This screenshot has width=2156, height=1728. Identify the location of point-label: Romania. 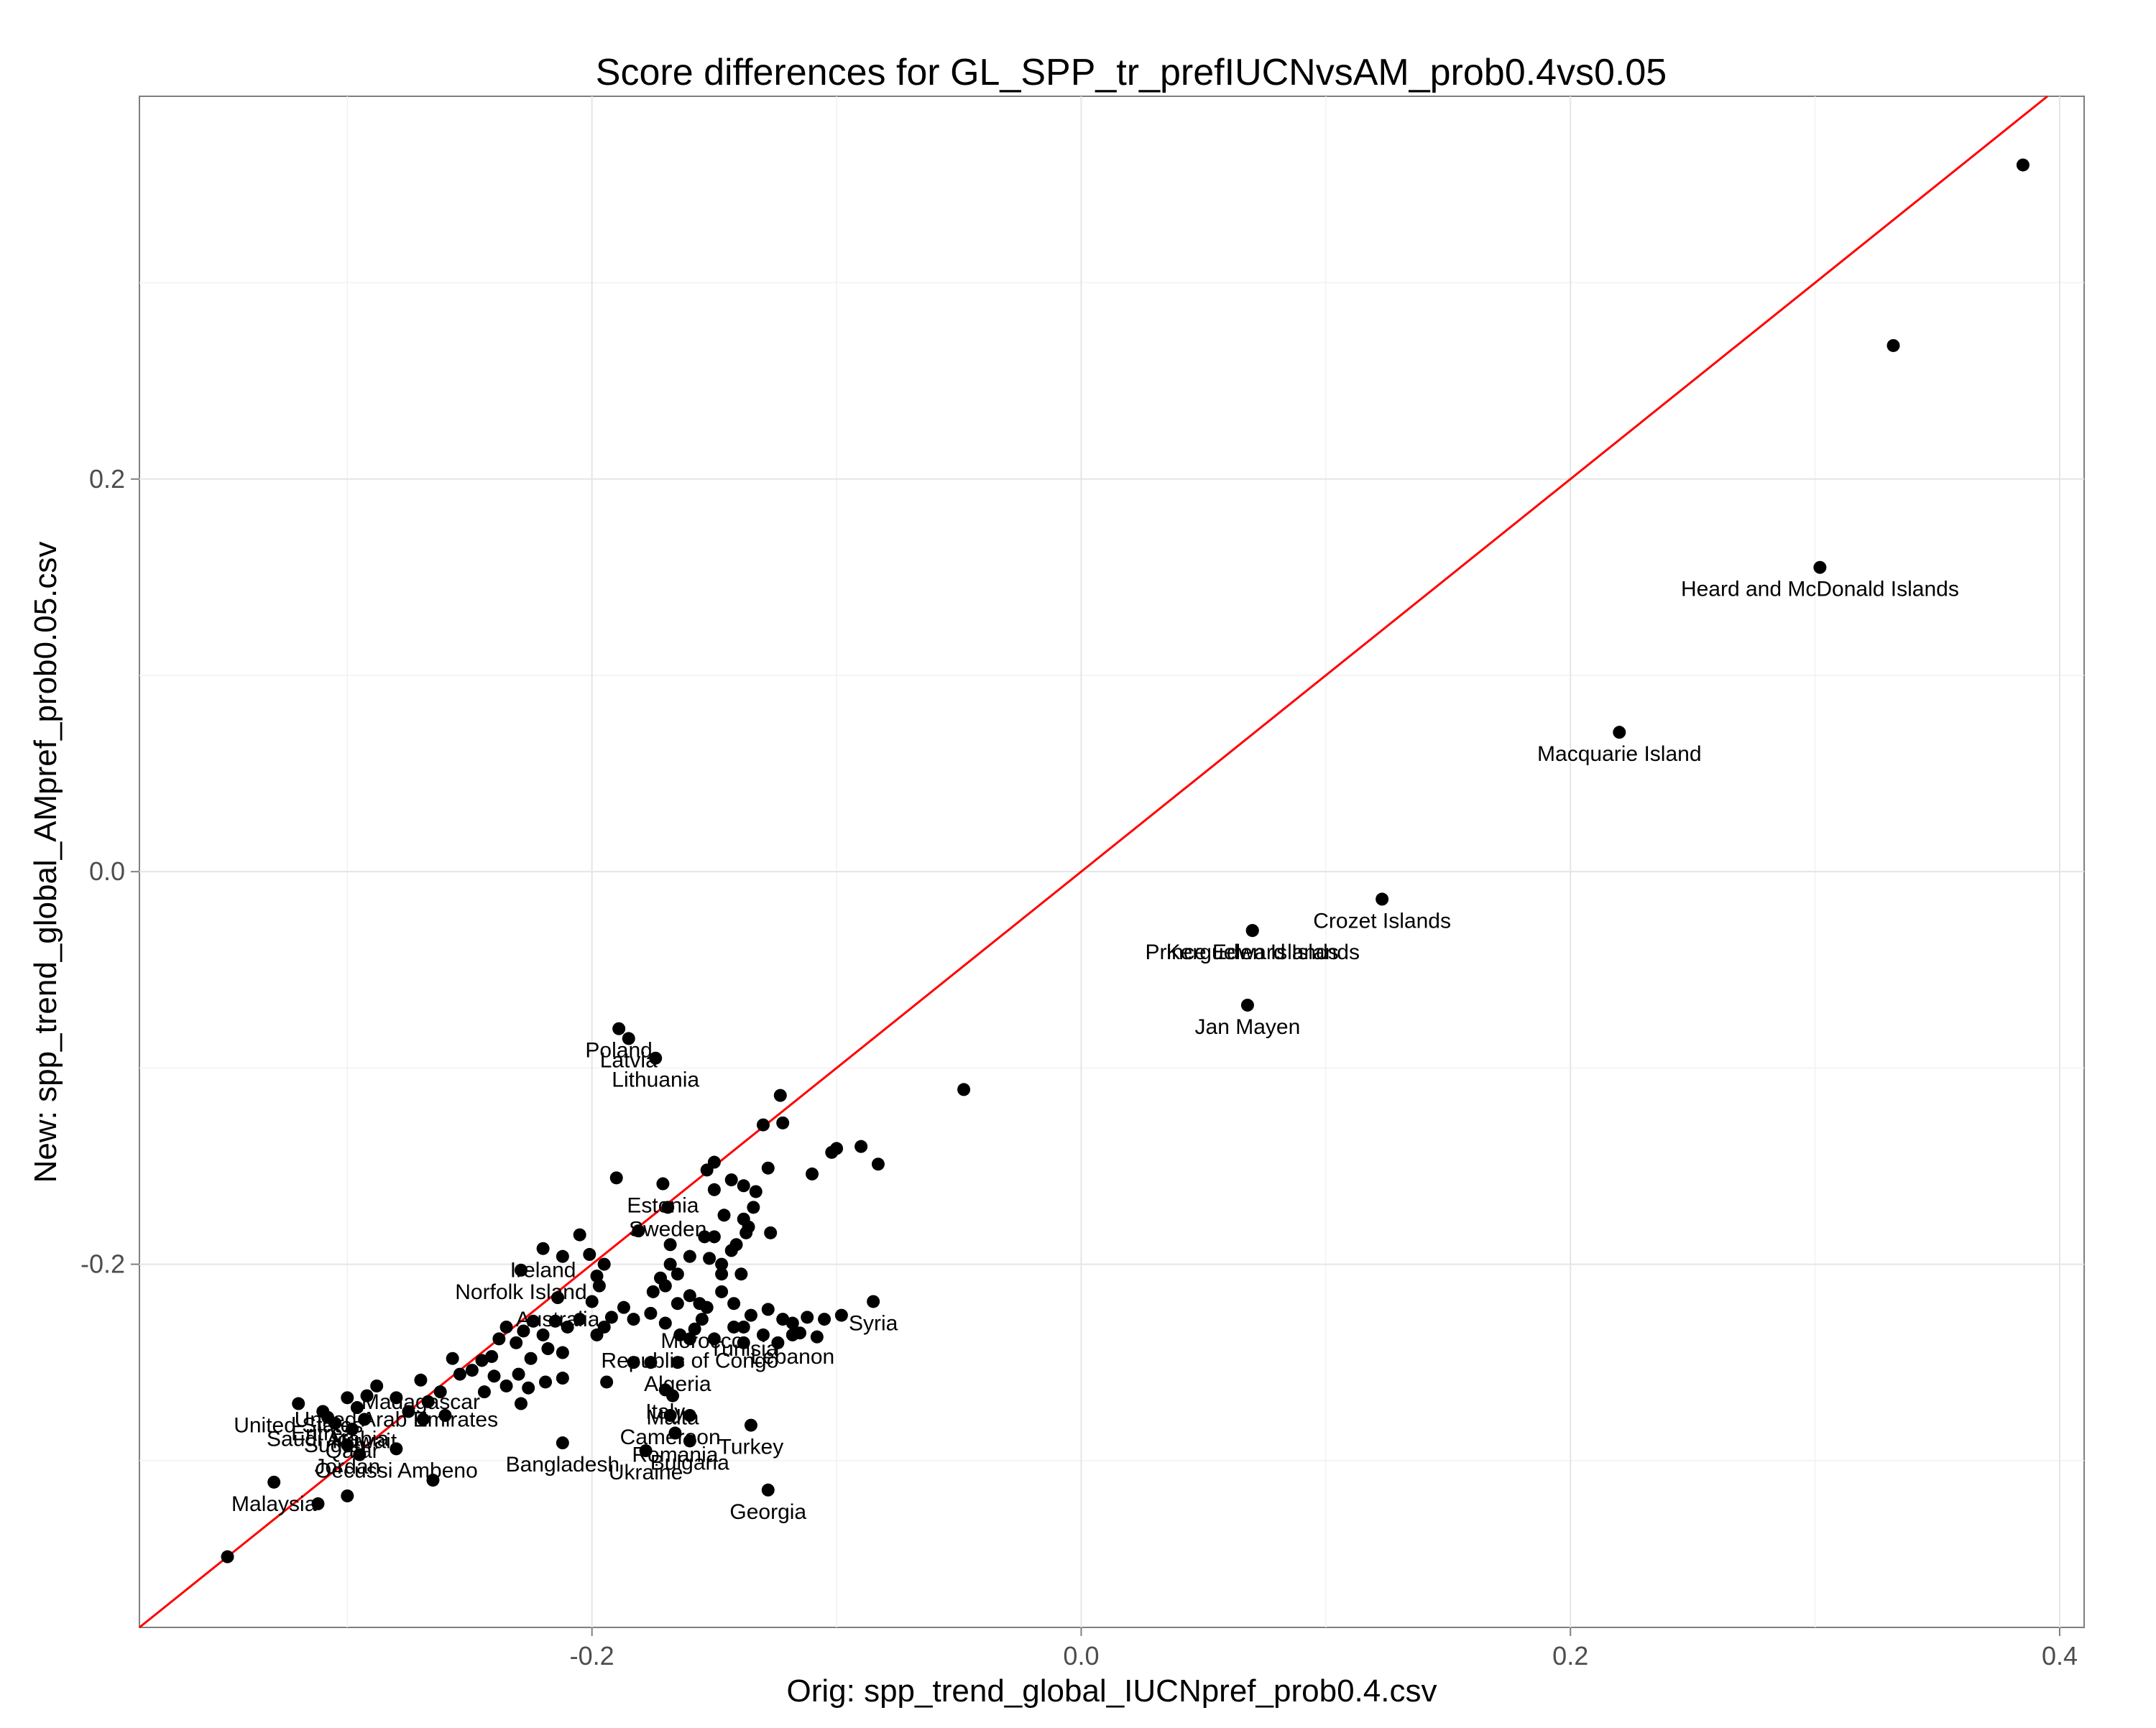
(675, 1455).